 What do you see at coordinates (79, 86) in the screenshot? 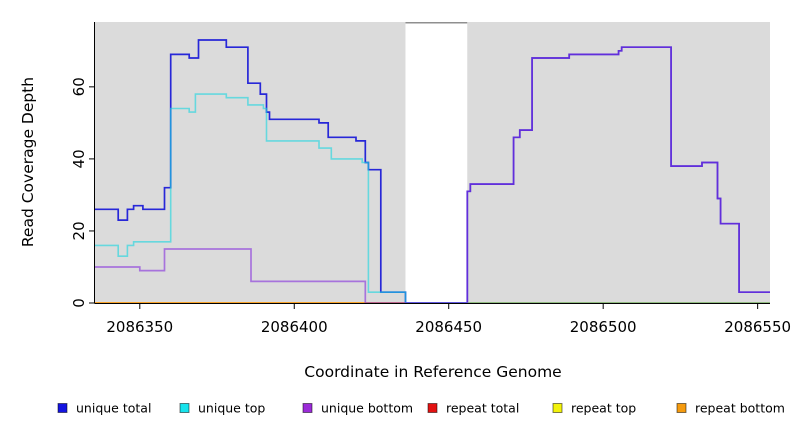
I see `y-tick-label: 60` at bounding box center [79, 86].